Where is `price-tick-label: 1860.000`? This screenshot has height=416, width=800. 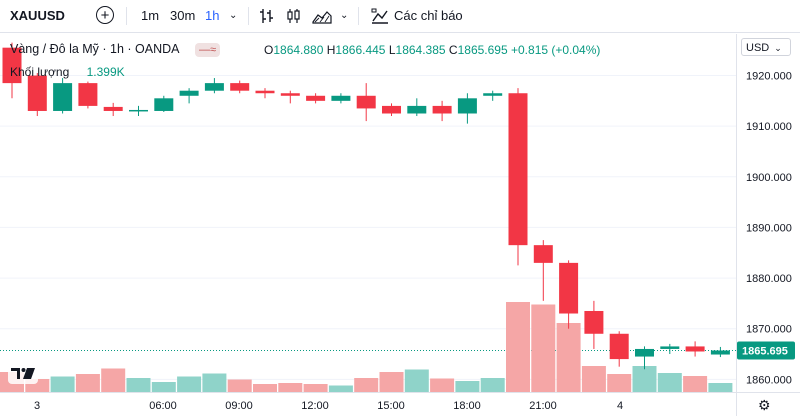
price-tick-label: 1860.000 is located at coordinates (769, 380).